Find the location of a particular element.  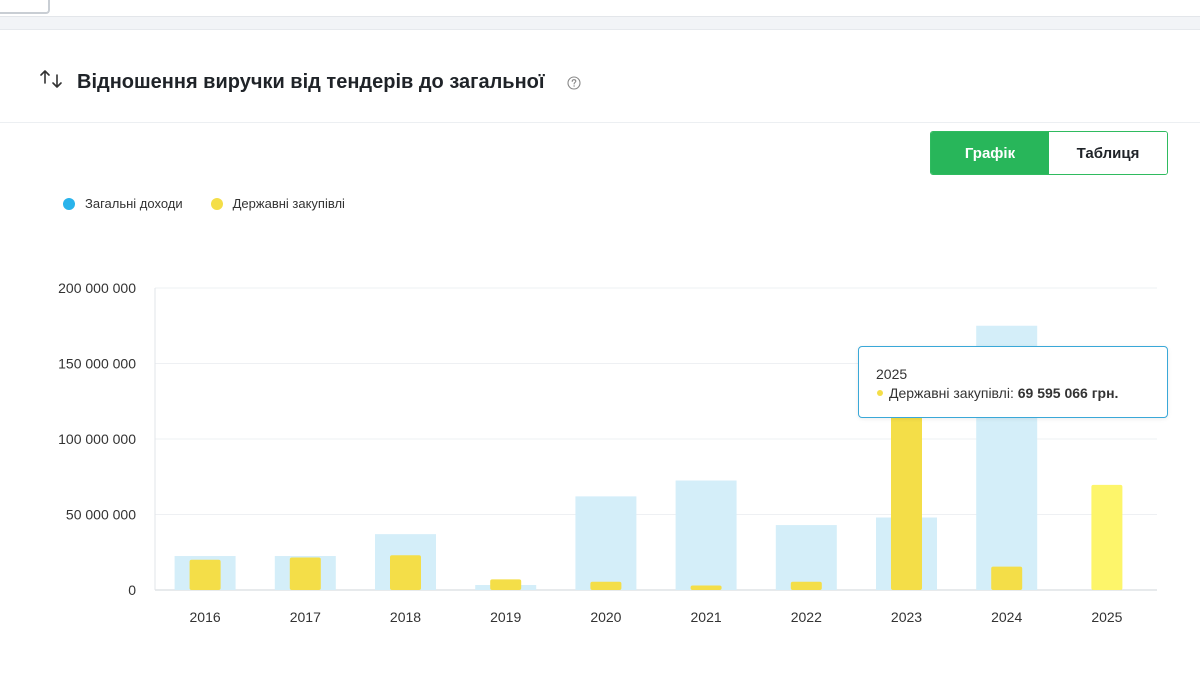

bar-state-procurement-2020 is located at coordinates (606, 585).